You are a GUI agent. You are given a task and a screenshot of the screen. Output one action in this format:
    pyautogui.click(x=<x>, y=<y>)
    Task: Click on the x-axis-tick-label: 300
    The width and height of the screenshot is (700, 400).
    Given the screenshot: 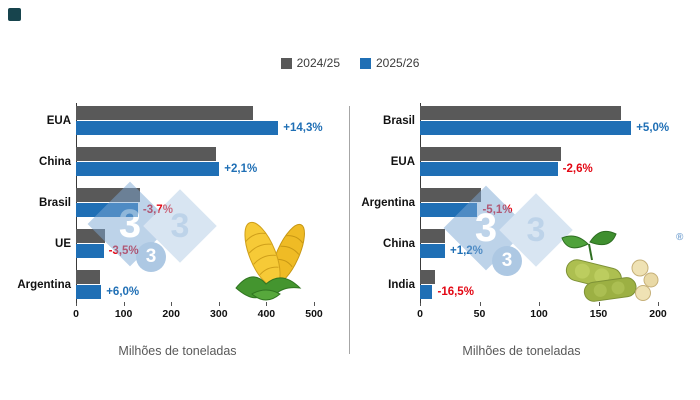 What is the action you would take?
    pyautogui.click(x=219, y=314)
    